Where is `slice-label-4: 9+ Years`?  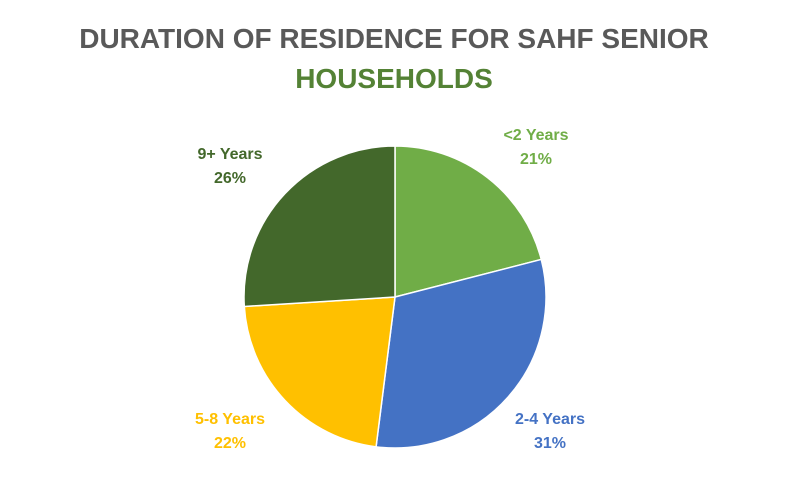 slice-label-4: 9+ Years is located at coordinates (229, 154).